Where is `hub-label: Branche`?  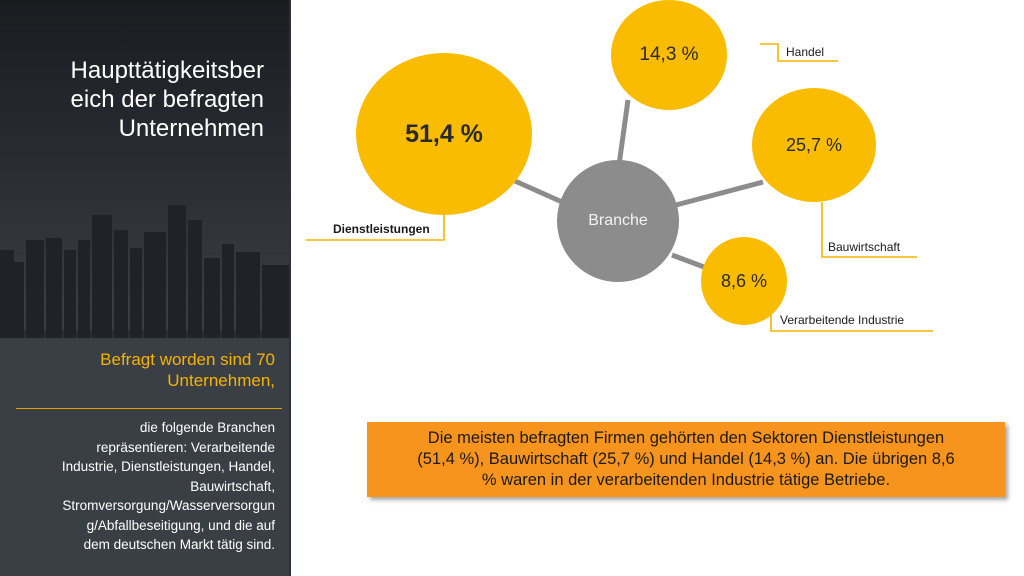
hub-label: Branche is located at coordinates (618, 220).